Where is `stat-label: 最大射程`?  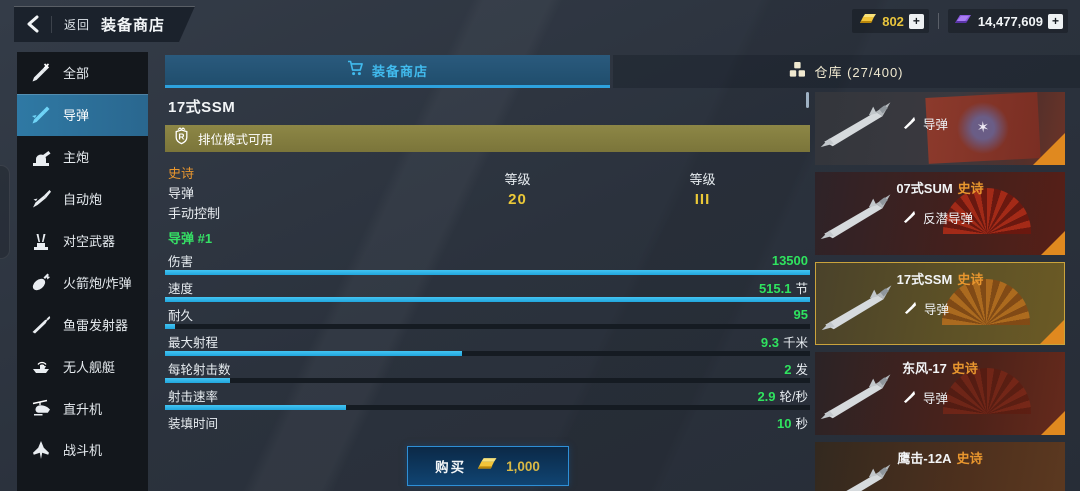
stat-label: 最大射程 is located at coordinates (193, 343).